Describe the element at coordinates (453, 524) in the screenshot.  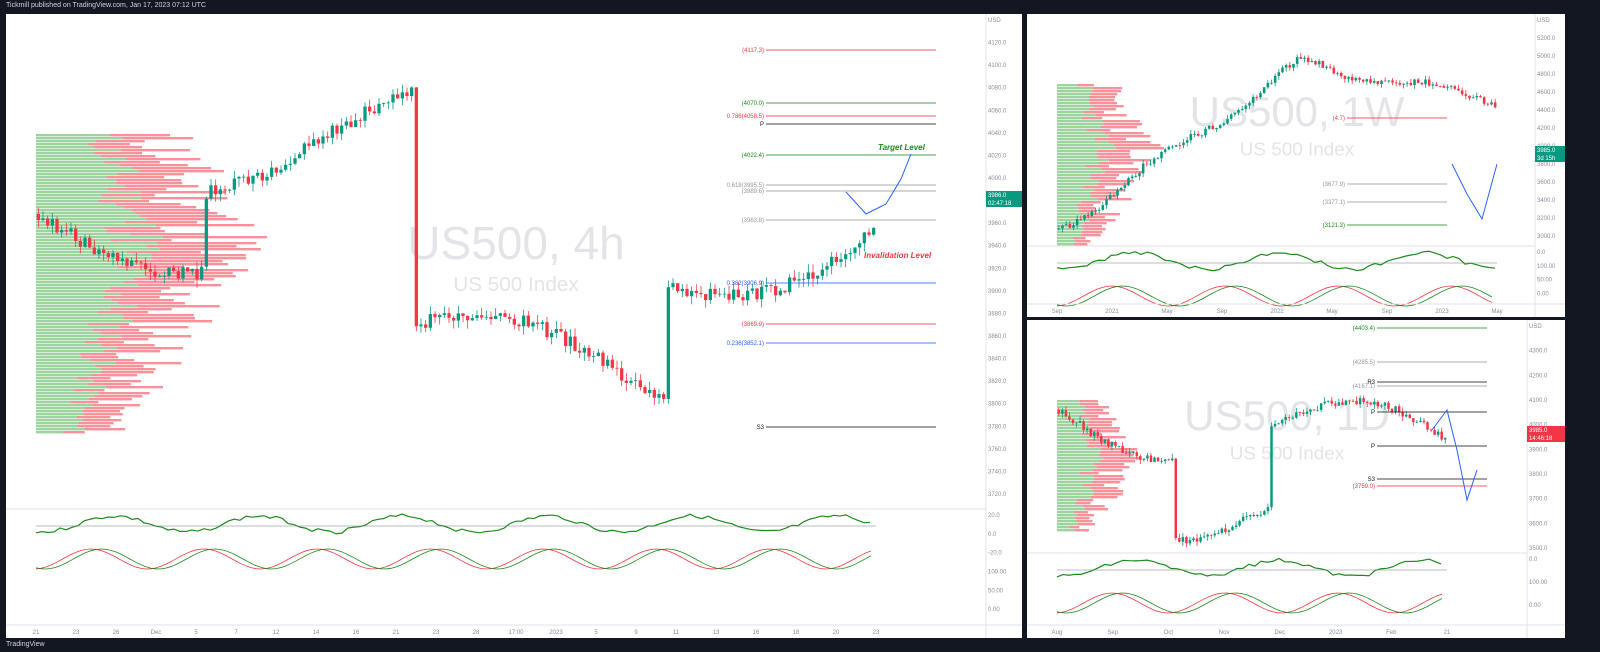
I see `oscillator-line` at that location.